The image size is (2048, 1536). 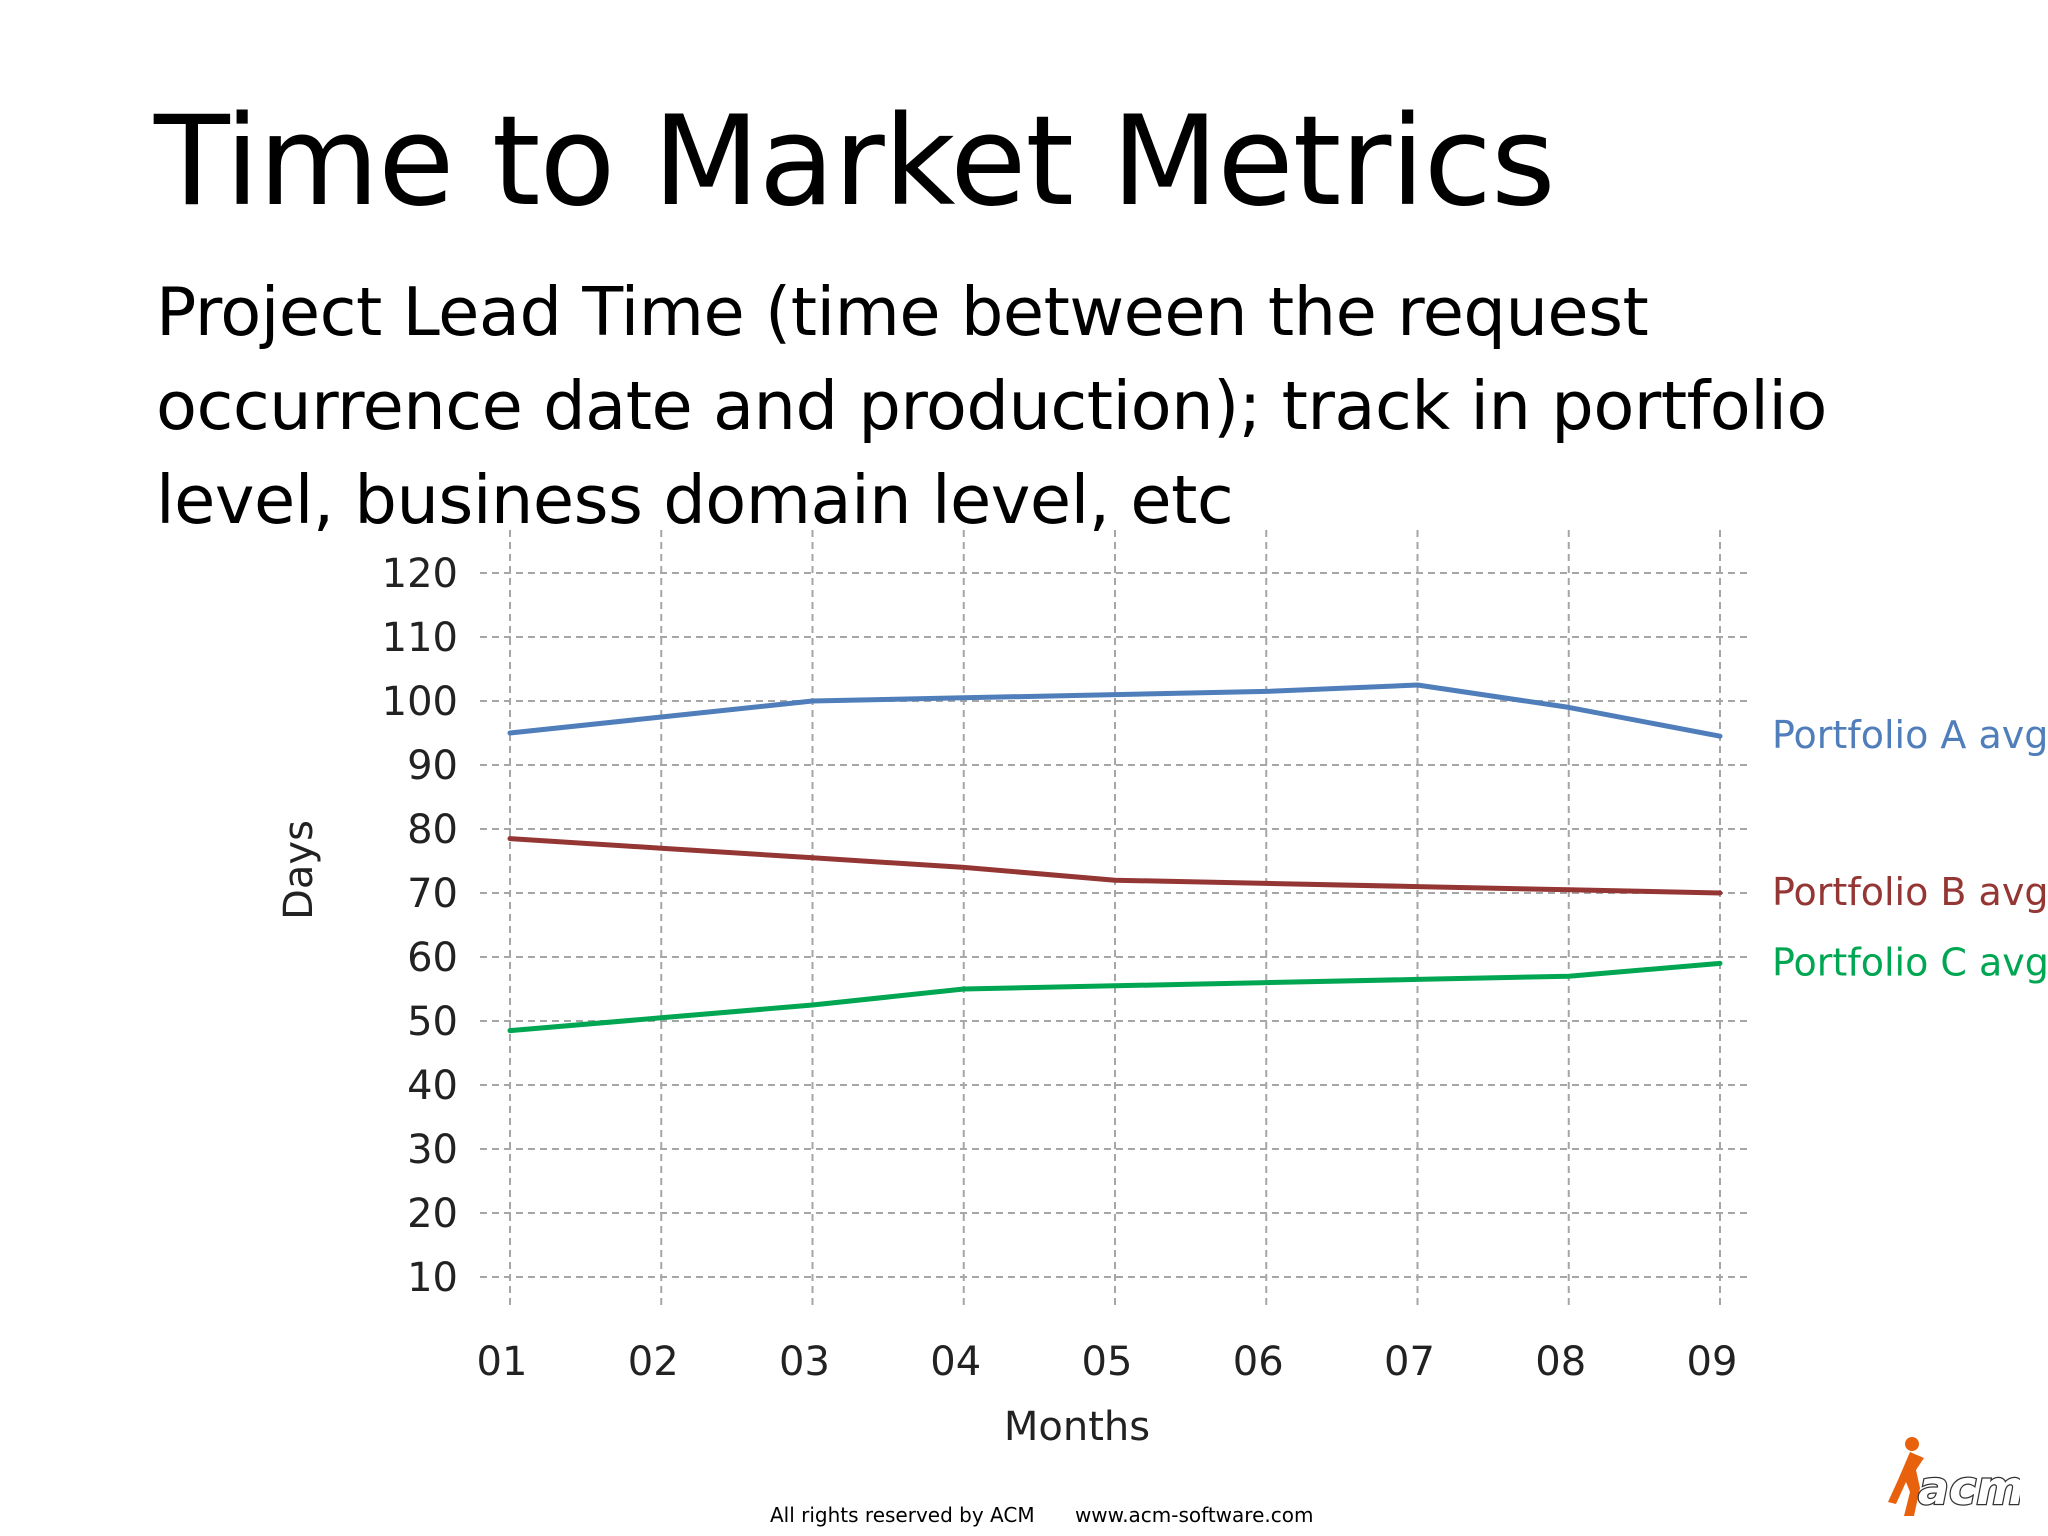 What do you see at coordinates (299, 870) in the screenshot?
I see `y-axis-label: Days` at bounding box center [299, 870].